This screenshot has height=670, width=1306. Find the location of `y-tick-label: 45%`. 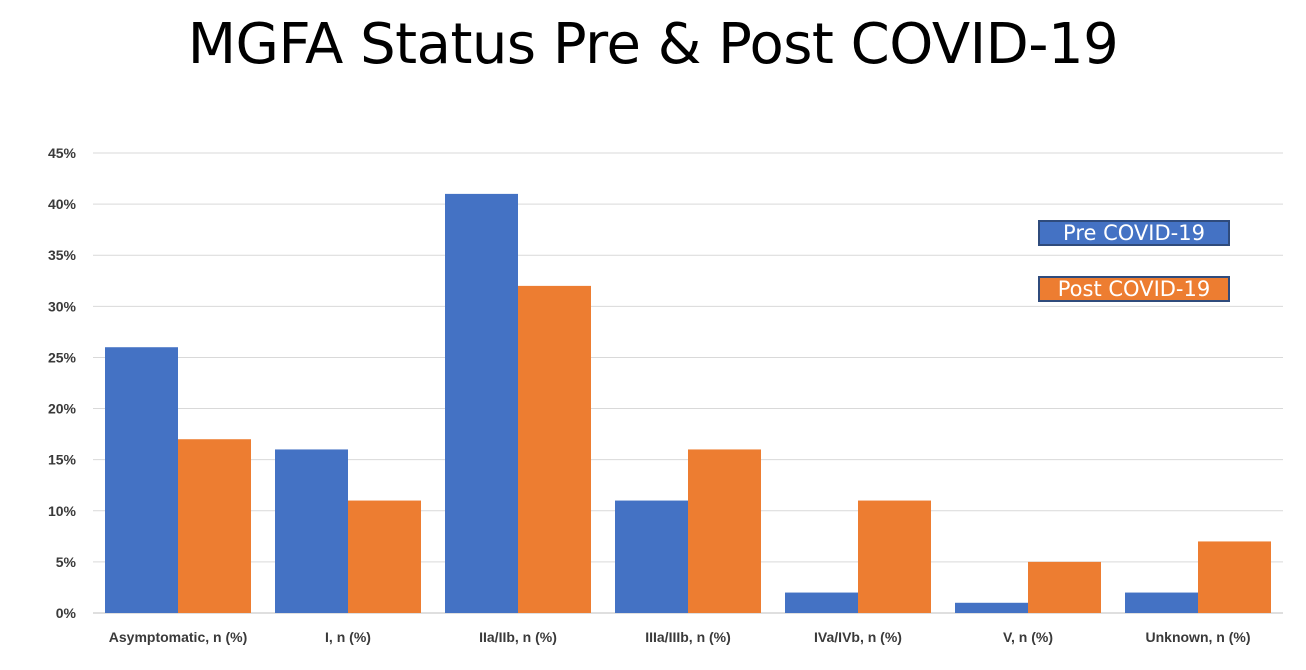

y-tick-label: 45% is located at coordinates (62, 153).